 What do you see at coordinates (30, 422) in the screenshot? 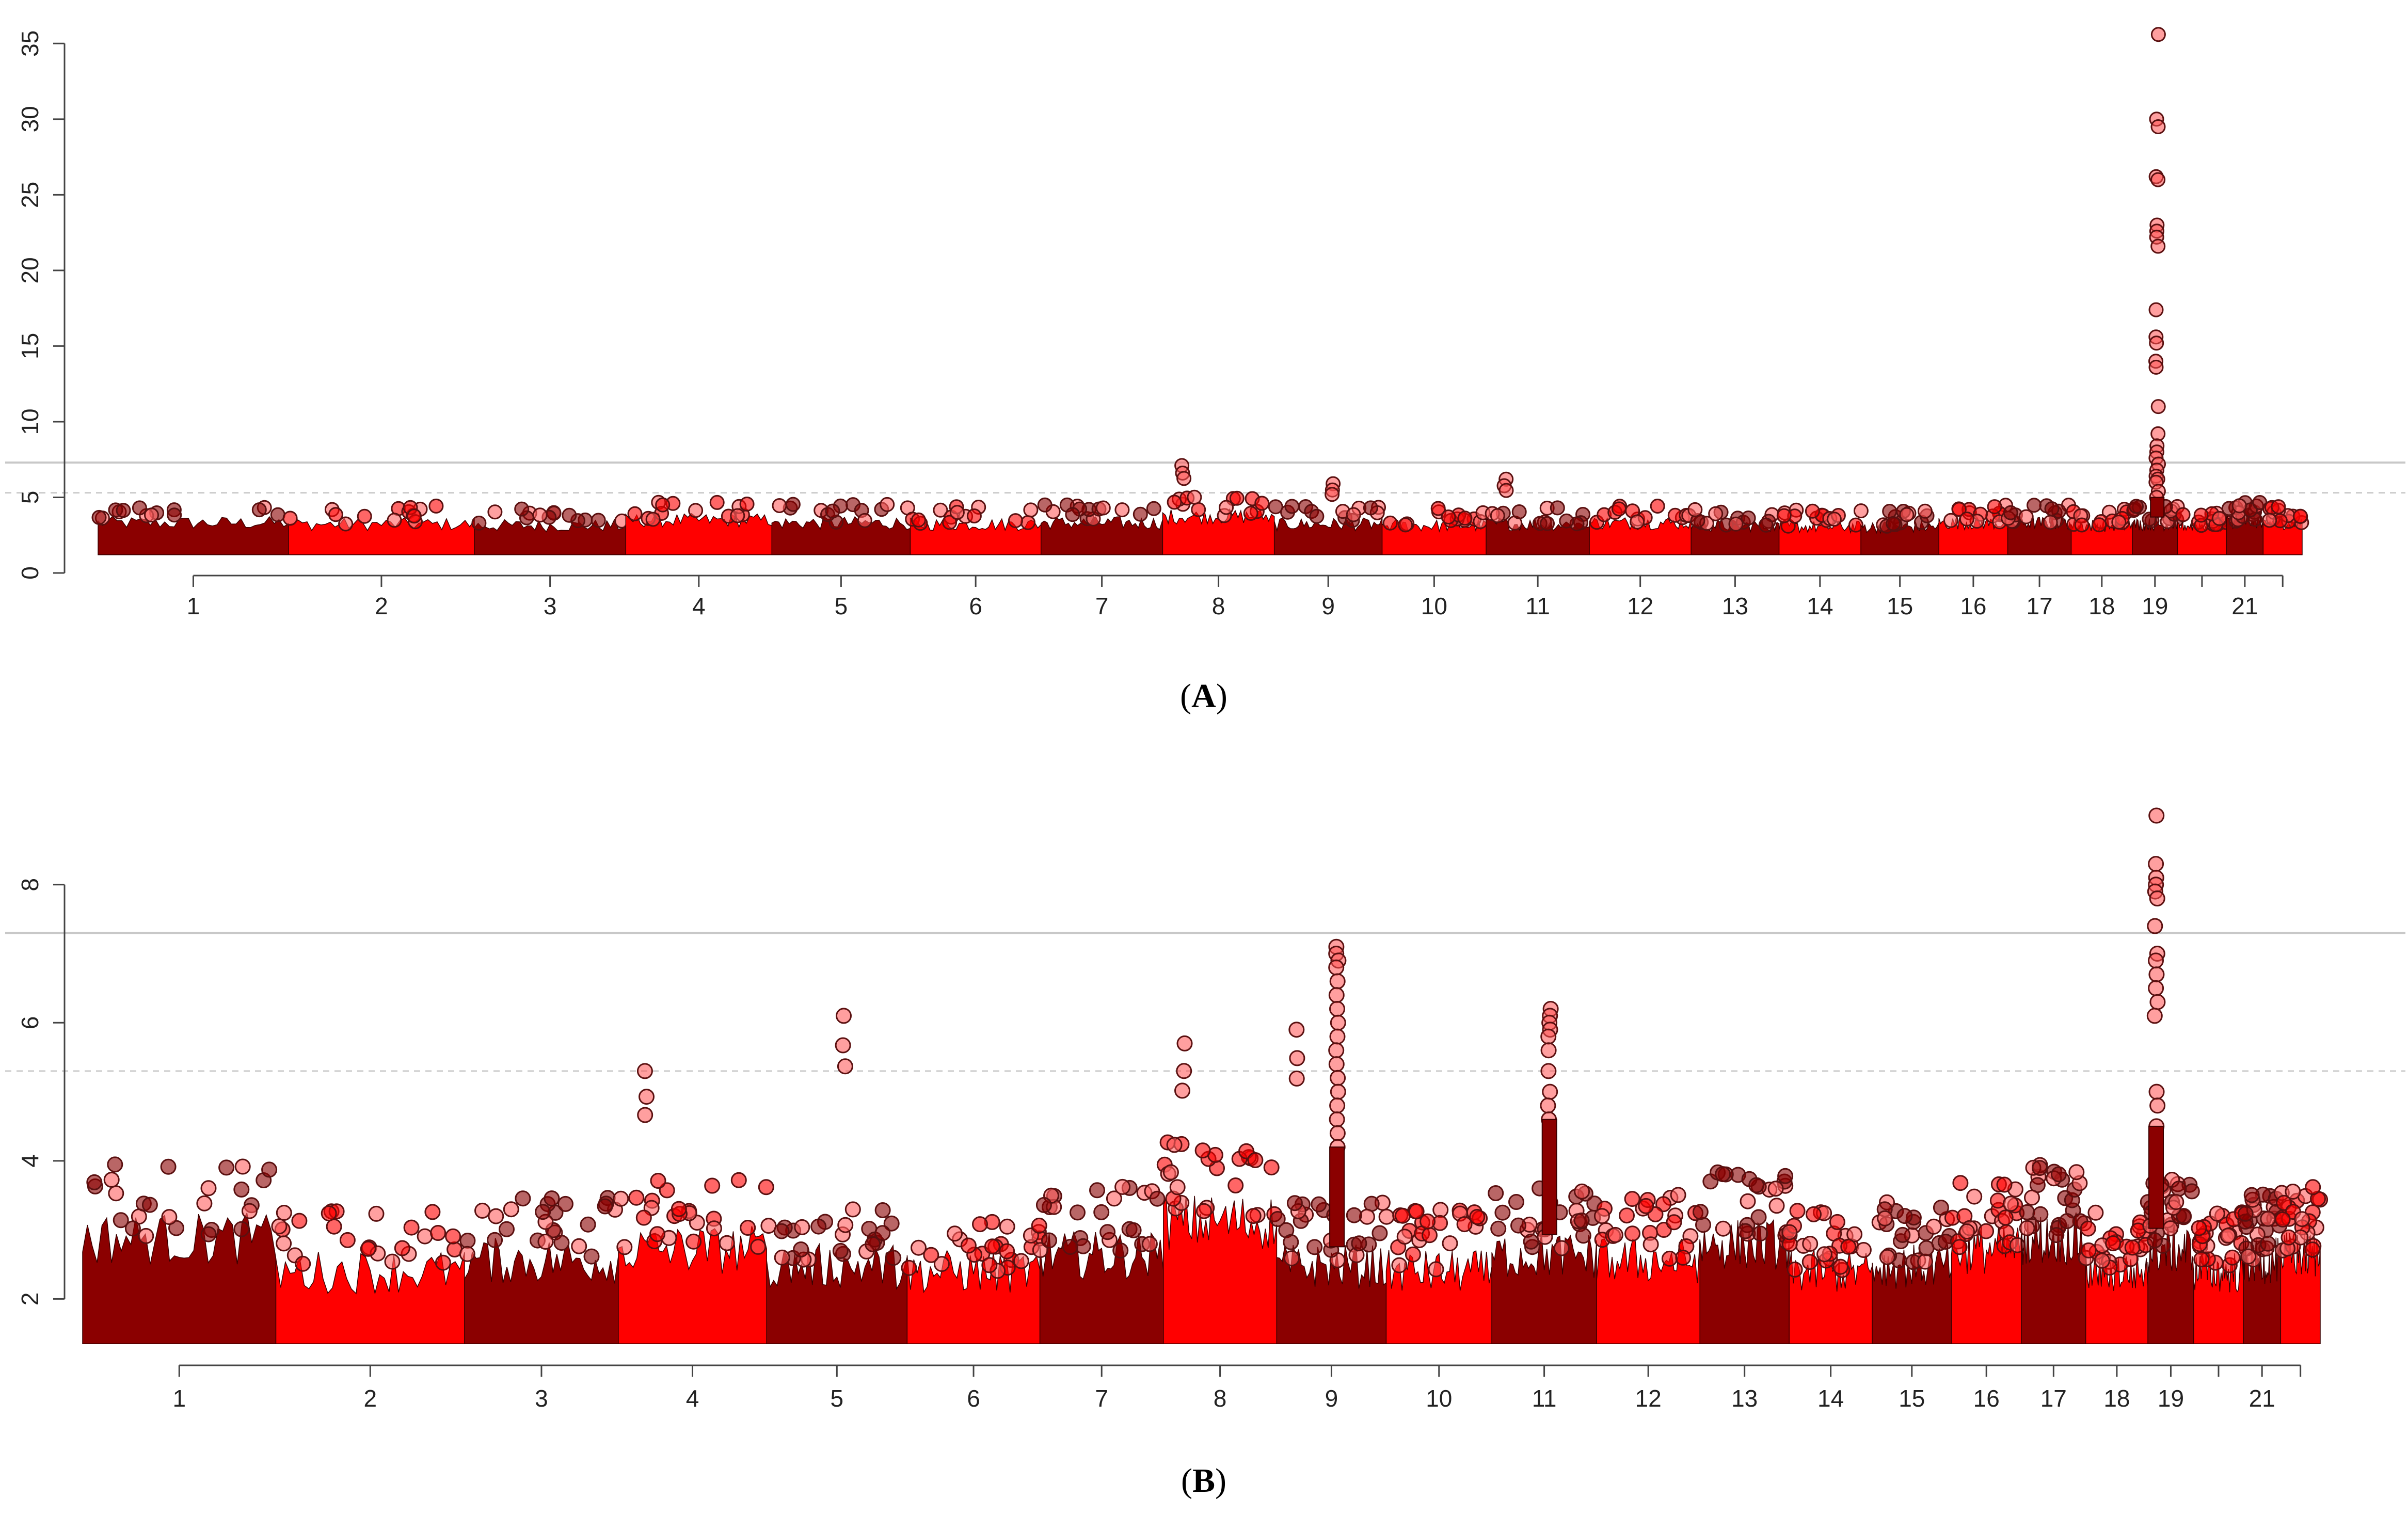
I see `y-tick-label: 10` at bounding box center [30, 422].